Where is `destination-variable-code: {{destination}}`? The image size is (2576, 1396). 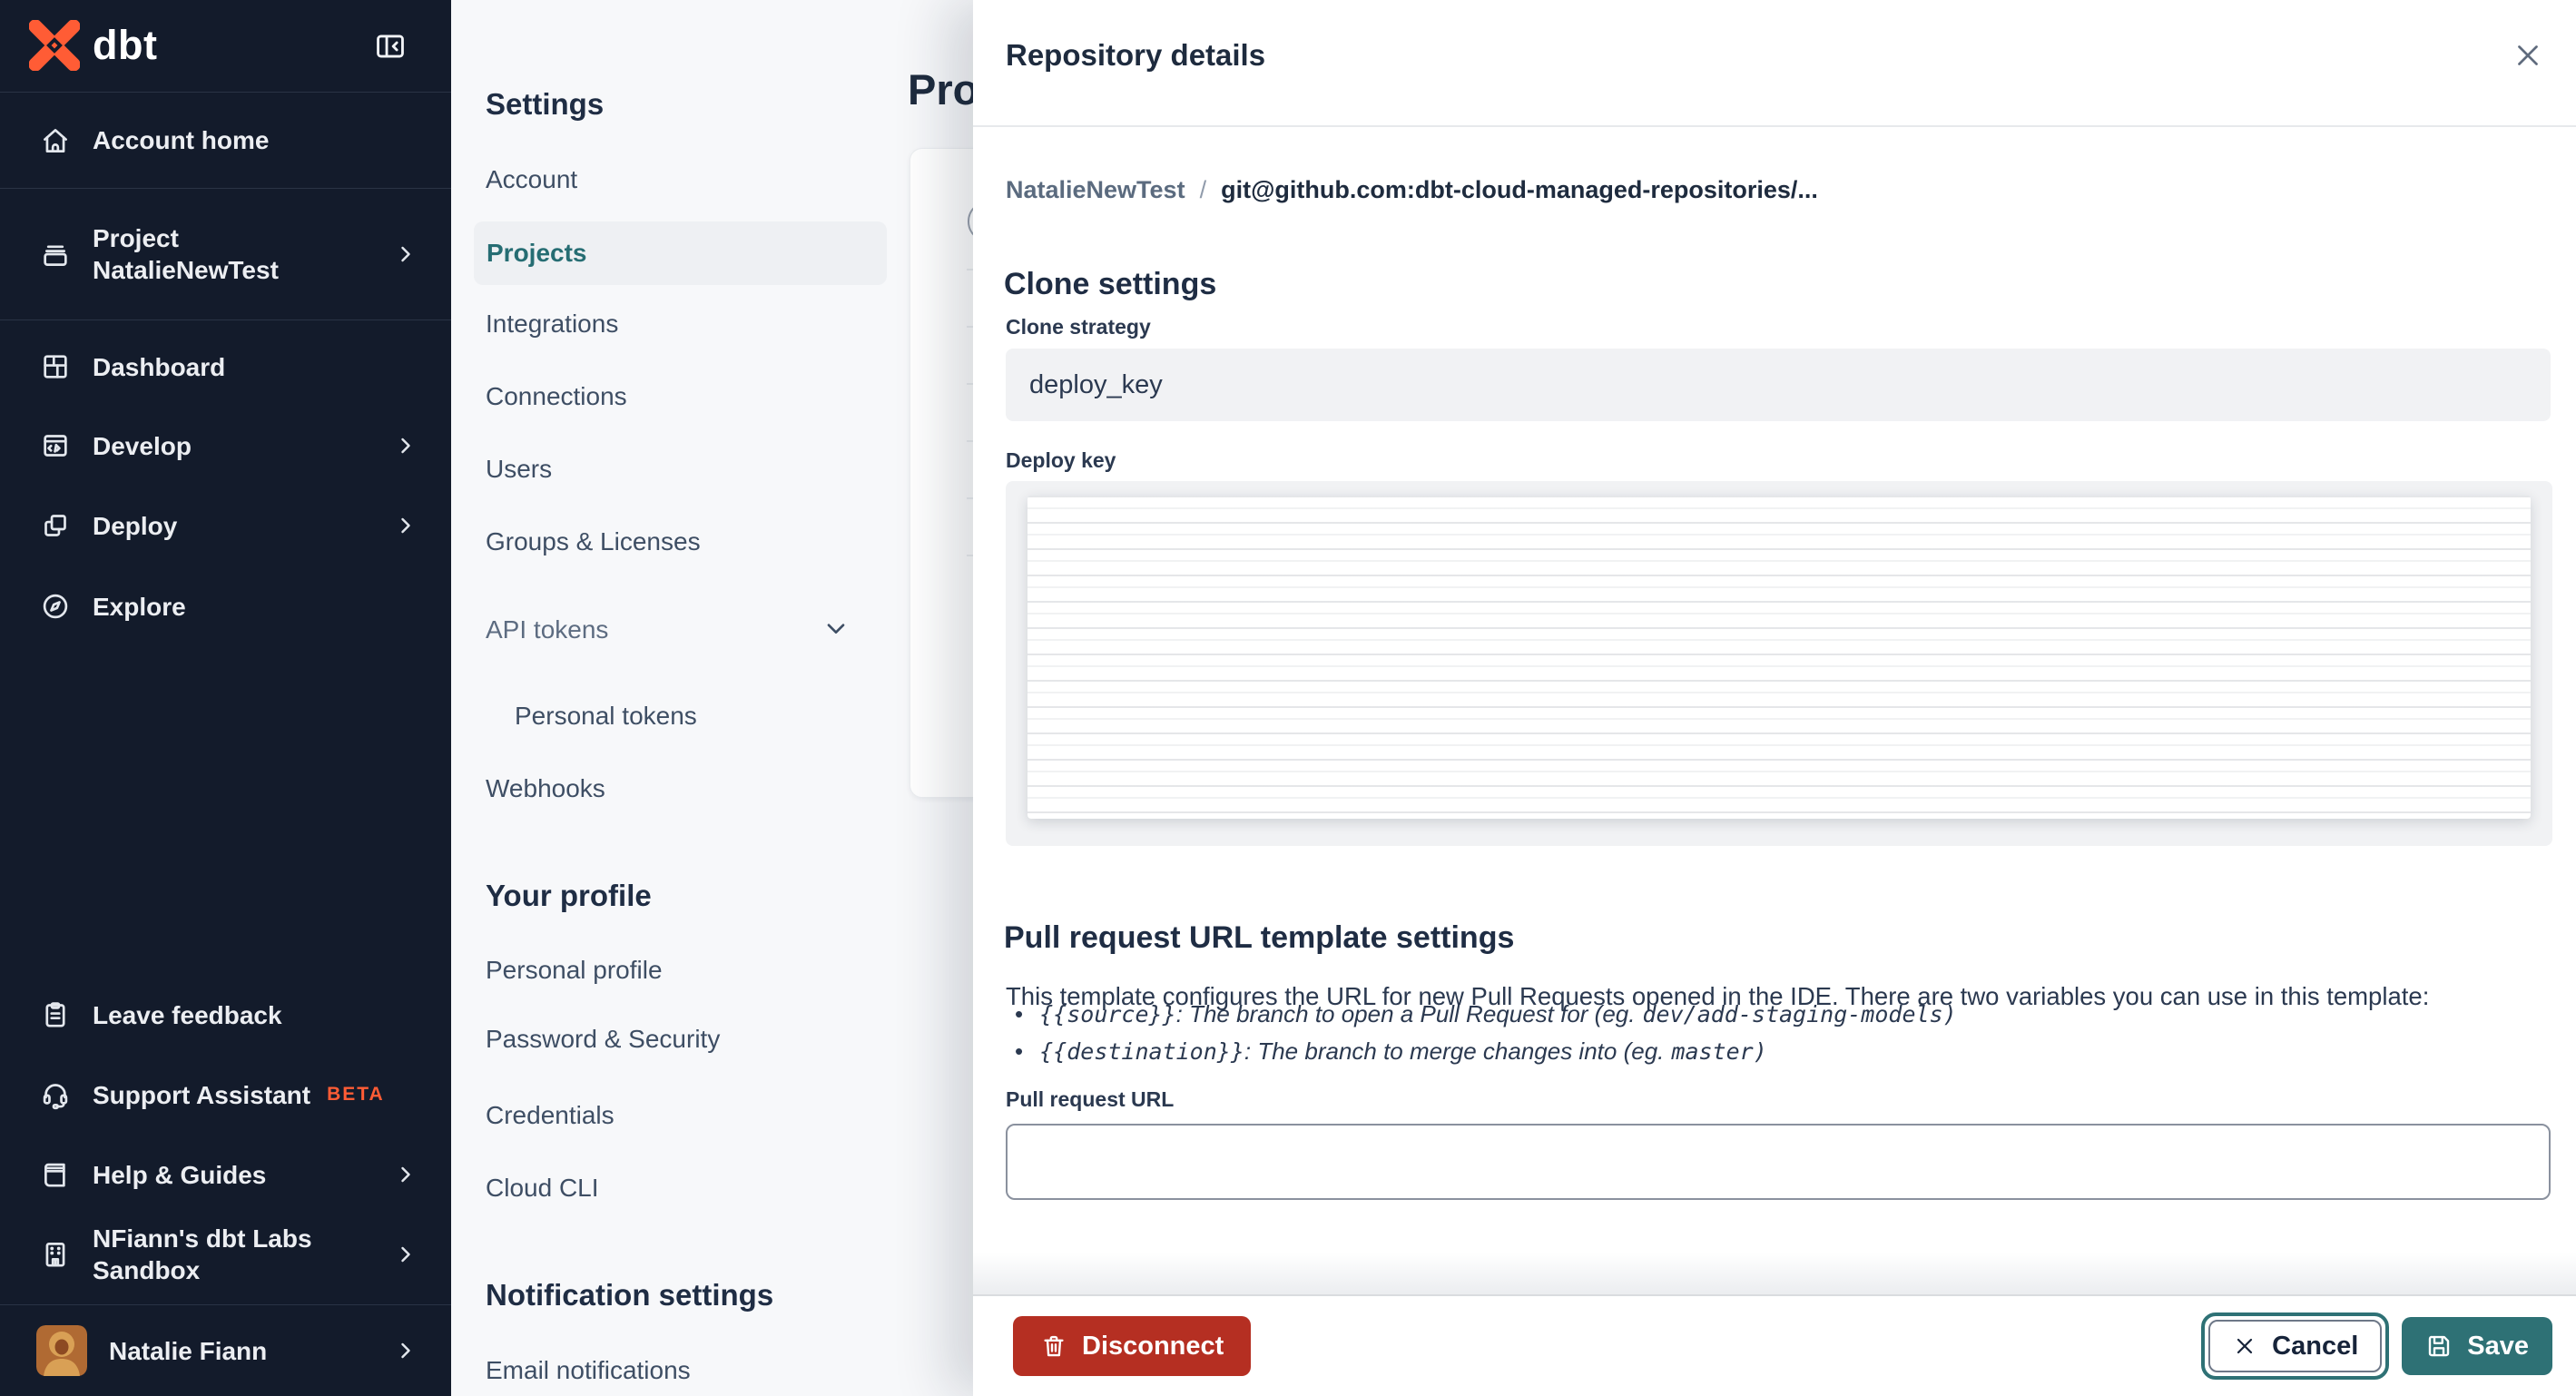
destination-variable-code: {{destination}} is located at coordinates (1141, 1051).